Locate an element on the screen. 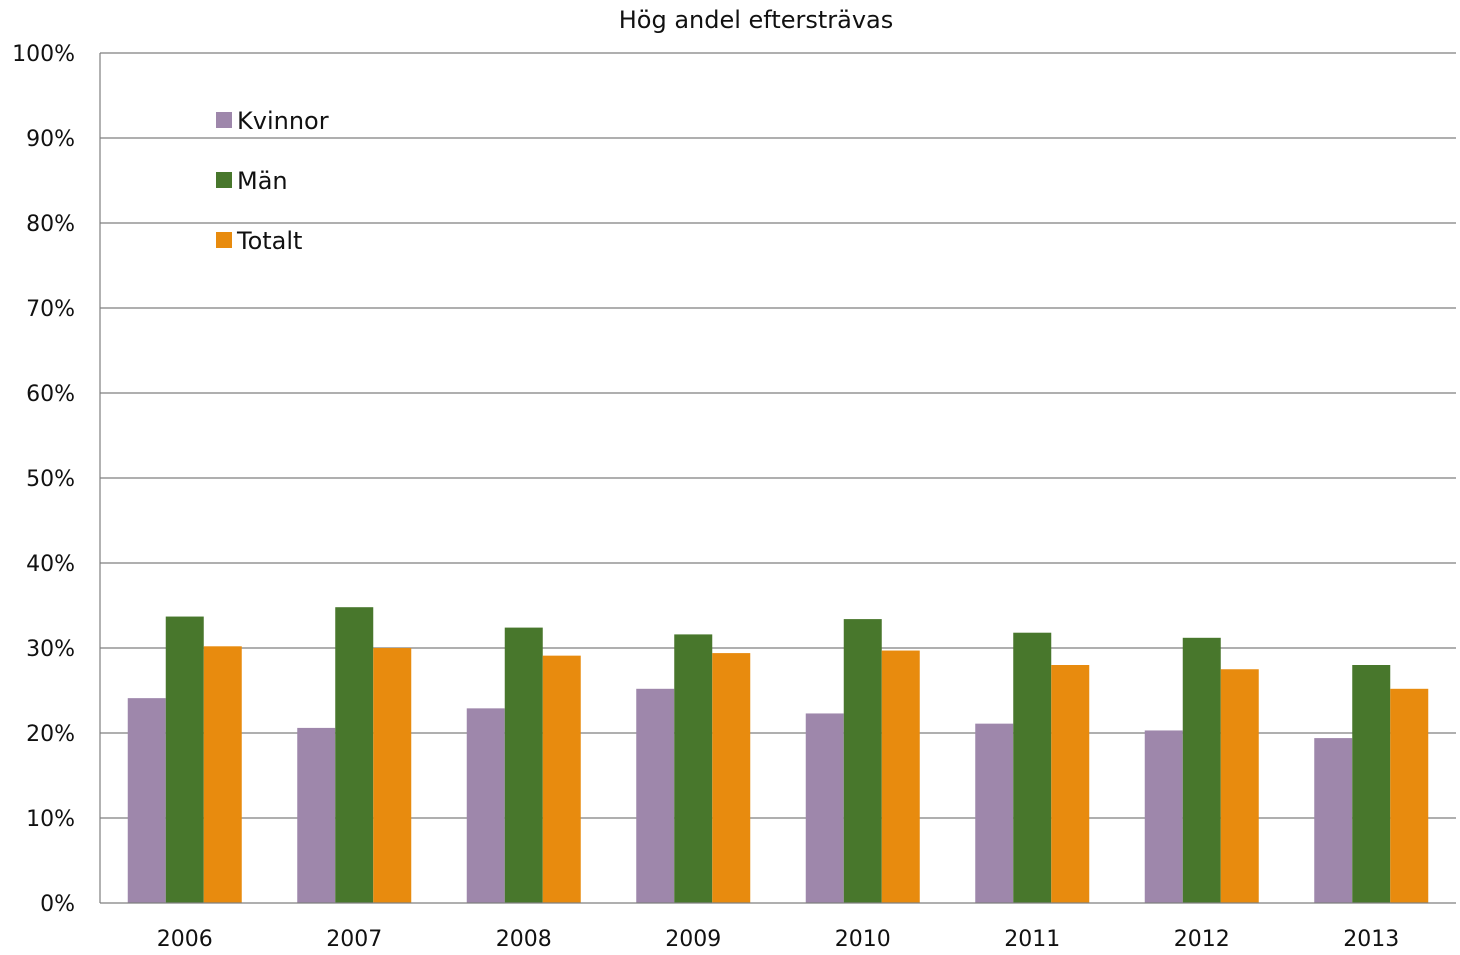 The width and height of the screenshot is (1460, 955). bar-kvinnor-2009 is located at coordinates (655, 795).